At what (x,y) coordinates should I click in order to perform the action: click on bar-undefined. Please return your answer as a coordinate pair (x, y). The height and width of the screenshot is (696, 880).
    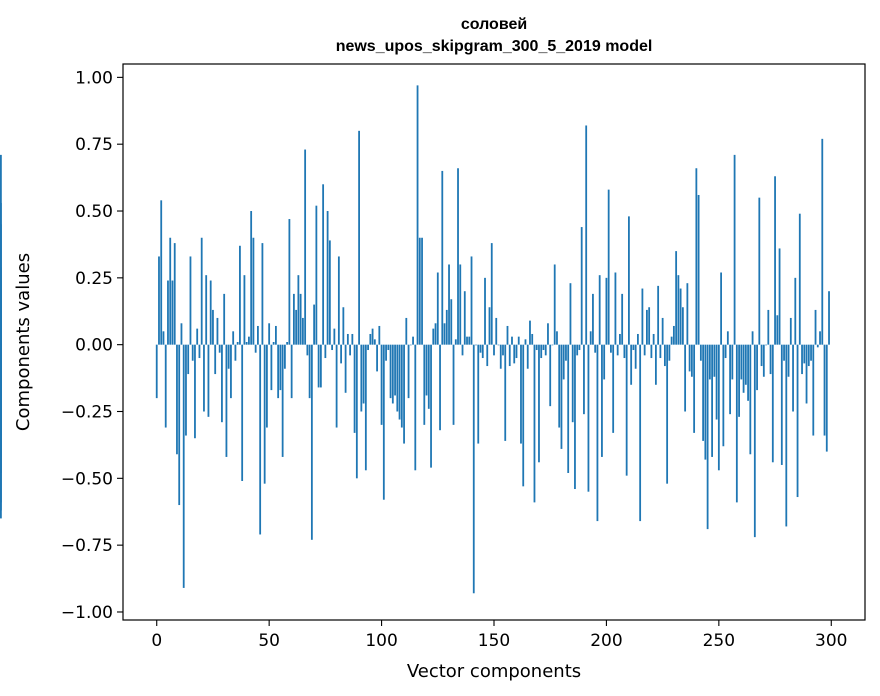
    Looking at the image, I should click on (1, 408).